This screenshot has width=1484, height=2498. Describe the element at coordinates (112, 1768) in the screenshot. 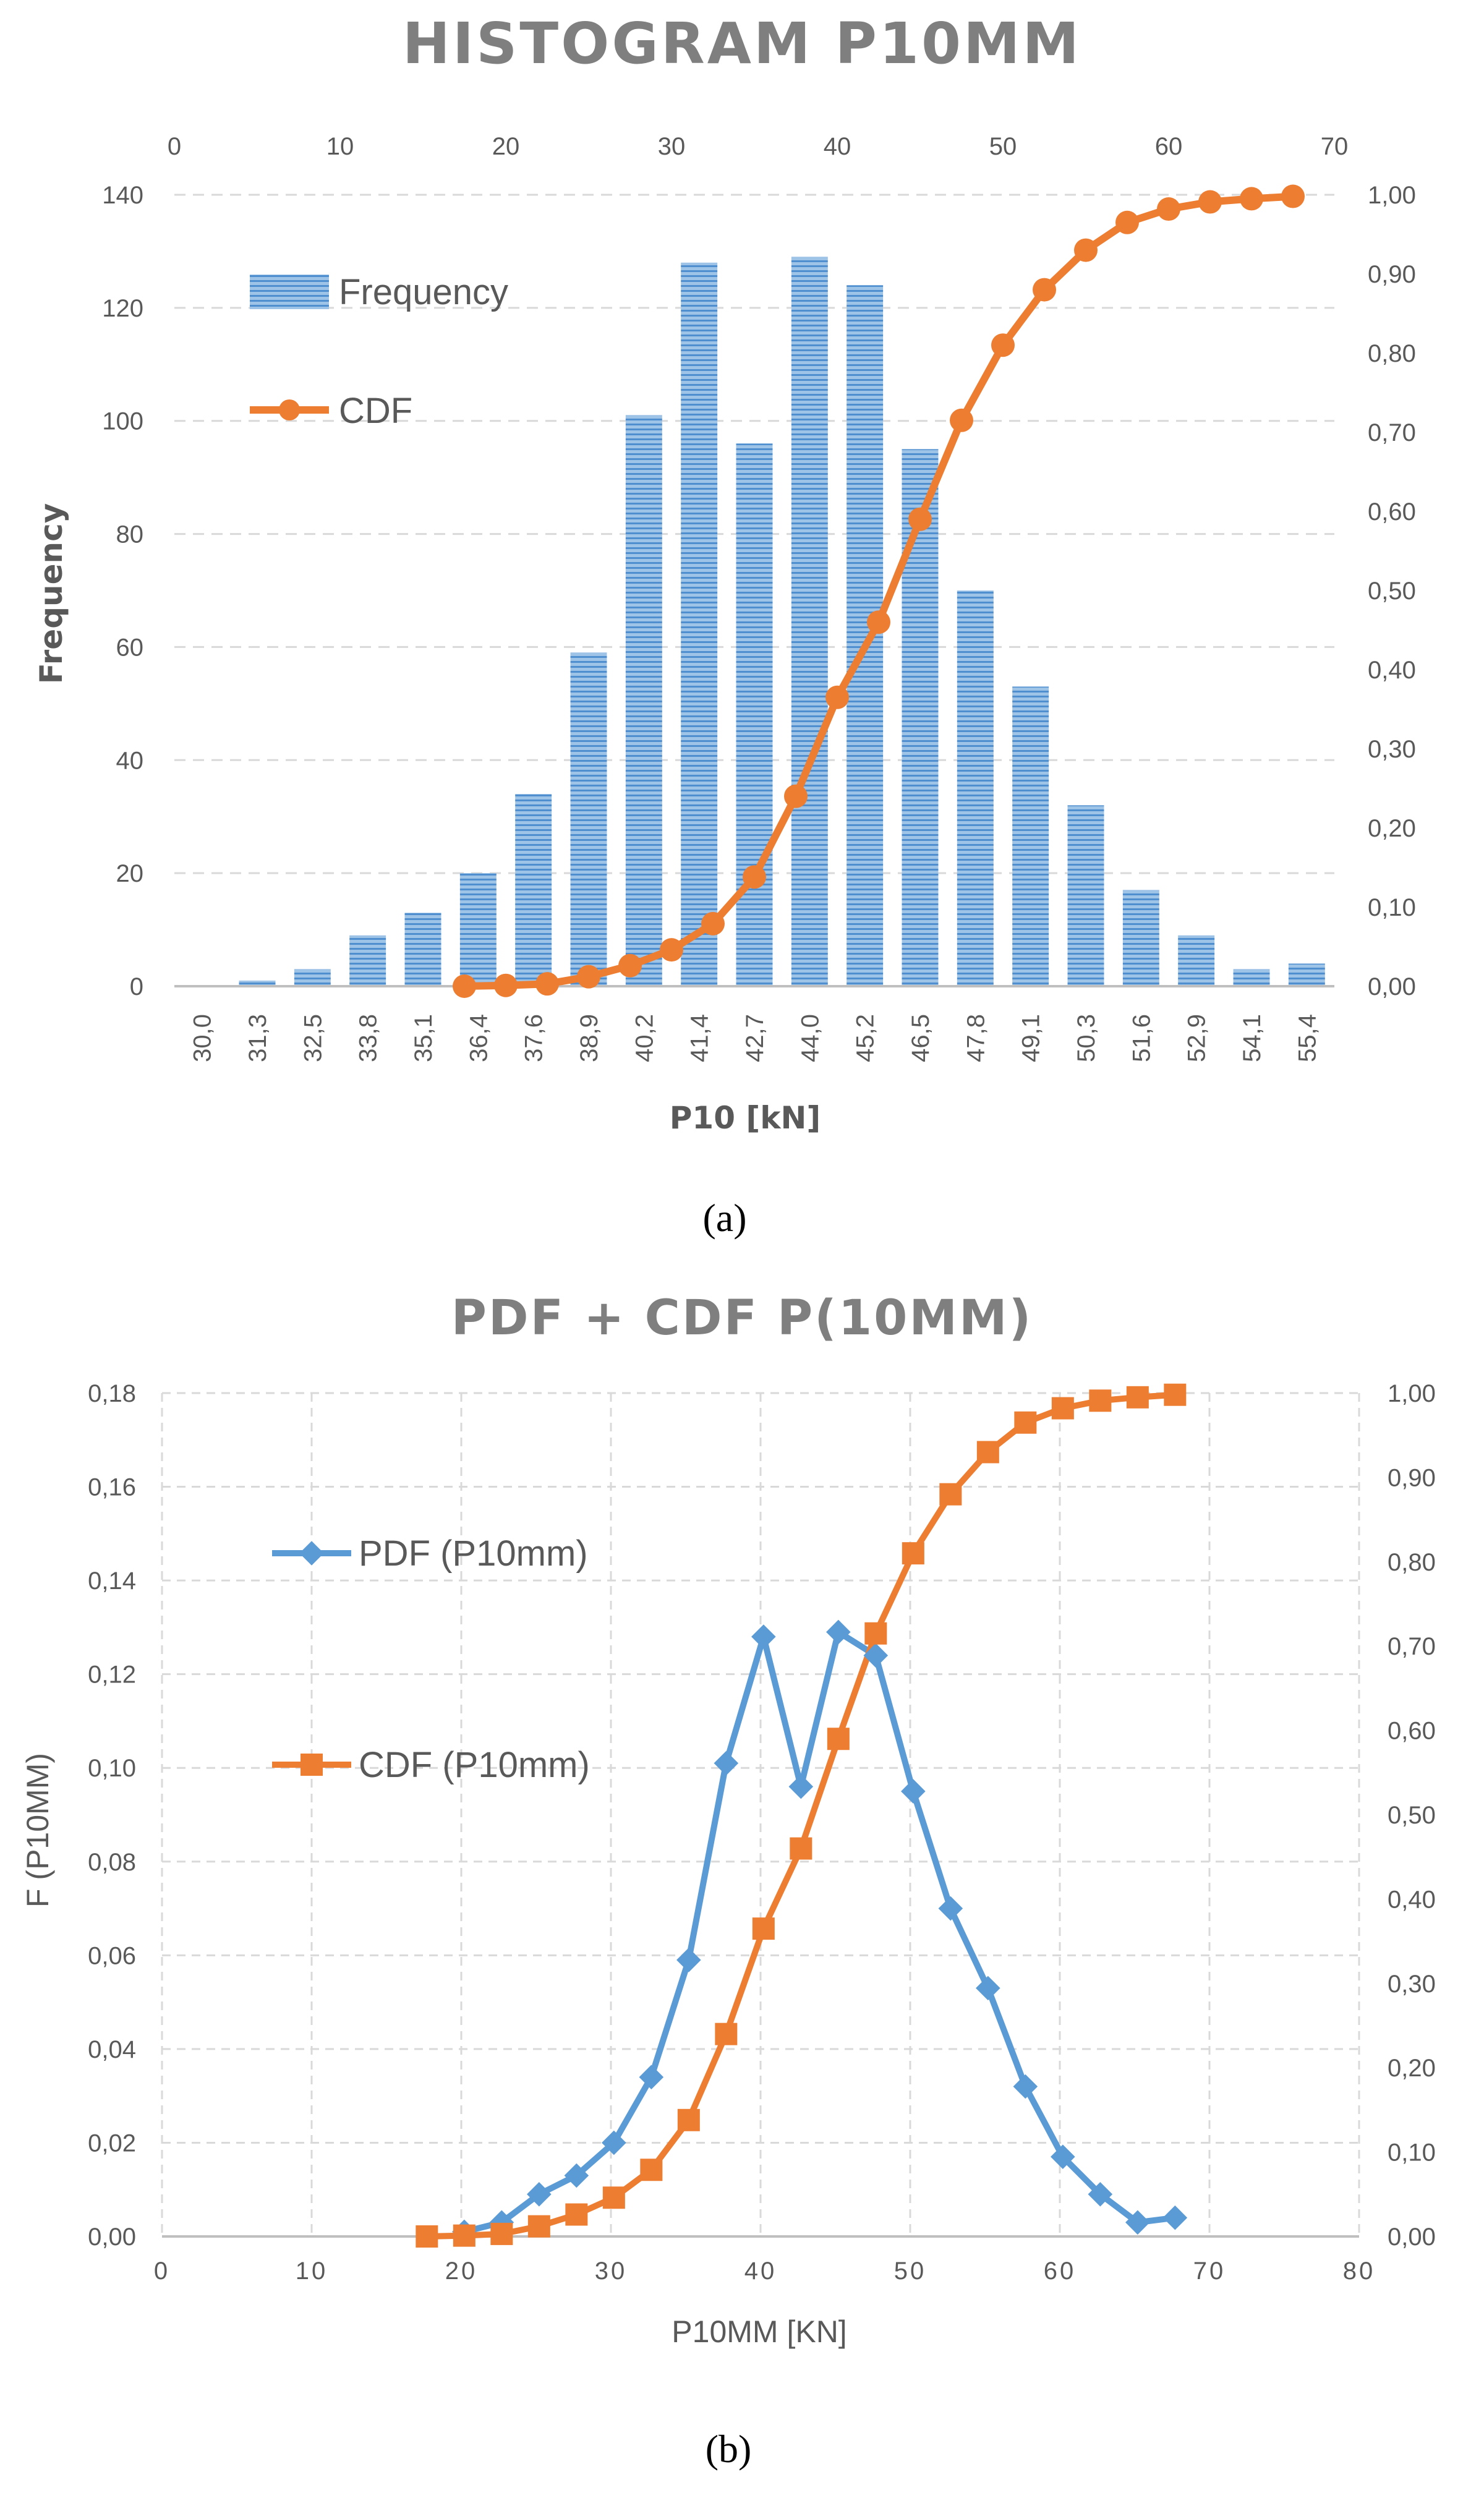

I see `chart-b-y-tick-label: 0,10` at that location.